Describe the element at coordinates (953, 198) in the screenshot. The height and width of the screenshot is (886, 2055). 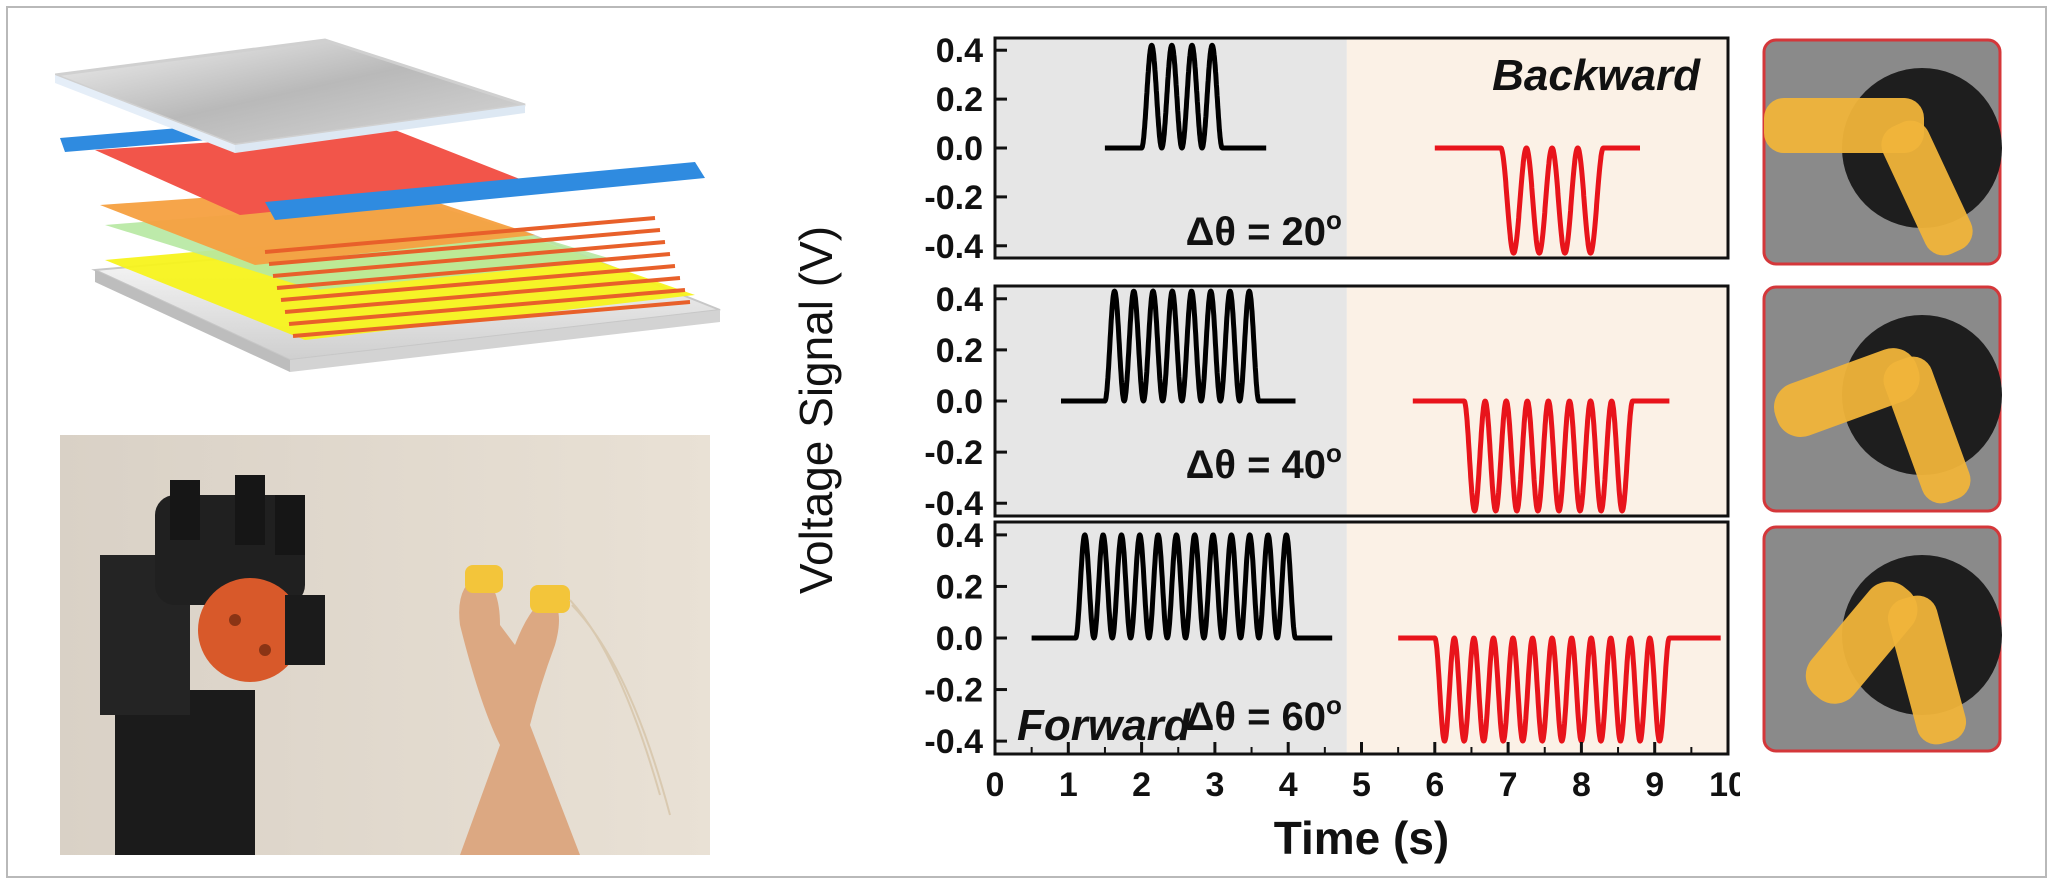
I see `panel-1-ytick-label-4: -0.2` at that location.